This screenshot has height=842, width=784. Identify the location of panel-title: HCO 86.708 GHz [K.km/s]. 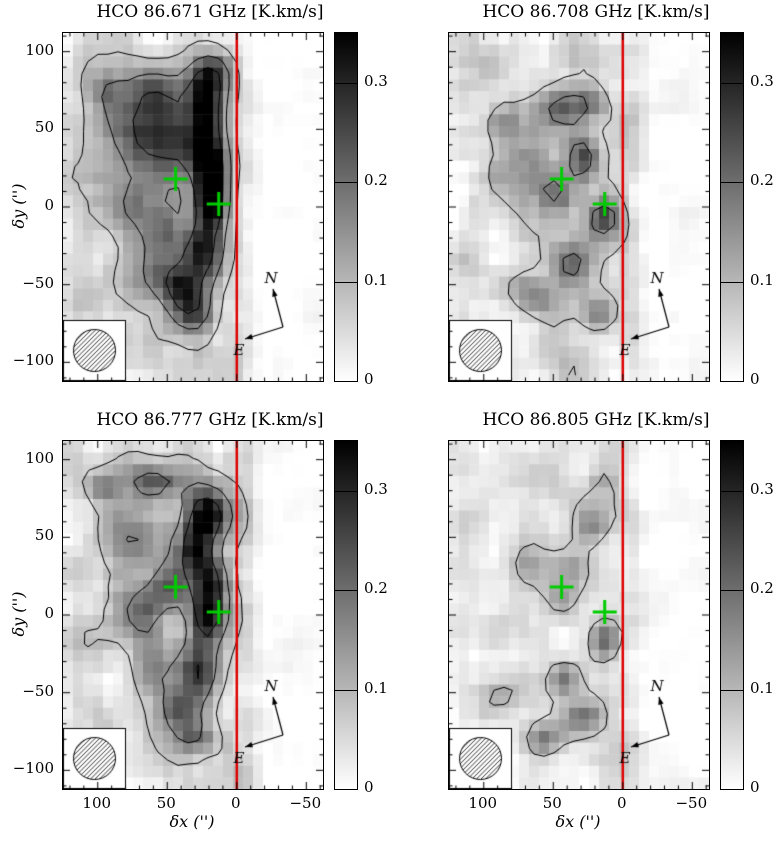
(596, 12).